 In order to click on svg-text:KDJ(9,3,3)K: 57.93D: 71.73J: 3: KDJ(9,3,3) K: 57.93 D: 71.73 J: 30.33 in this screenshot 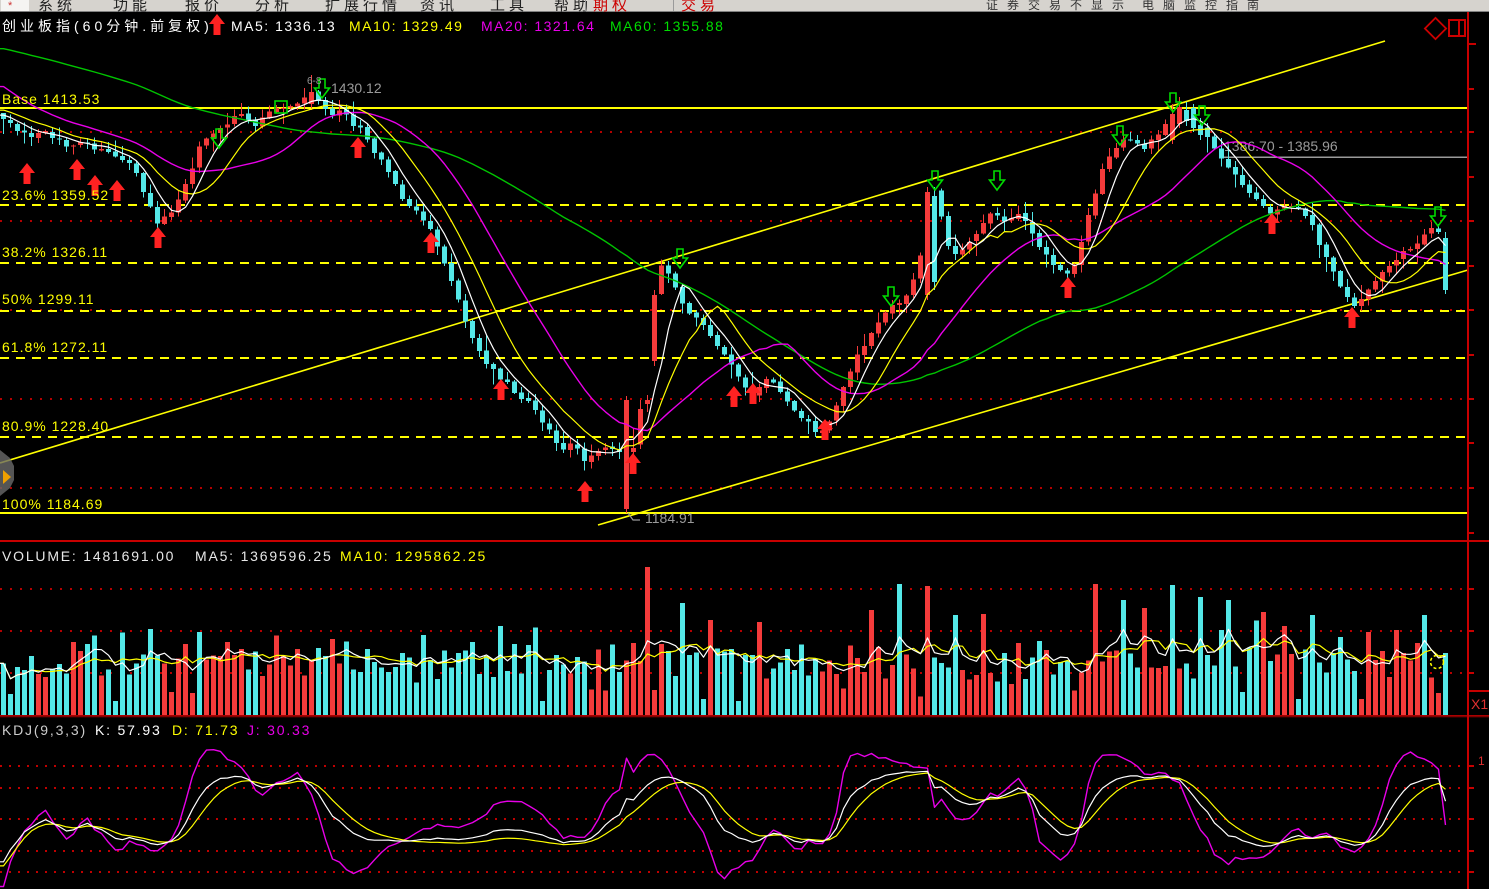, I will do `click(156, 730)`.